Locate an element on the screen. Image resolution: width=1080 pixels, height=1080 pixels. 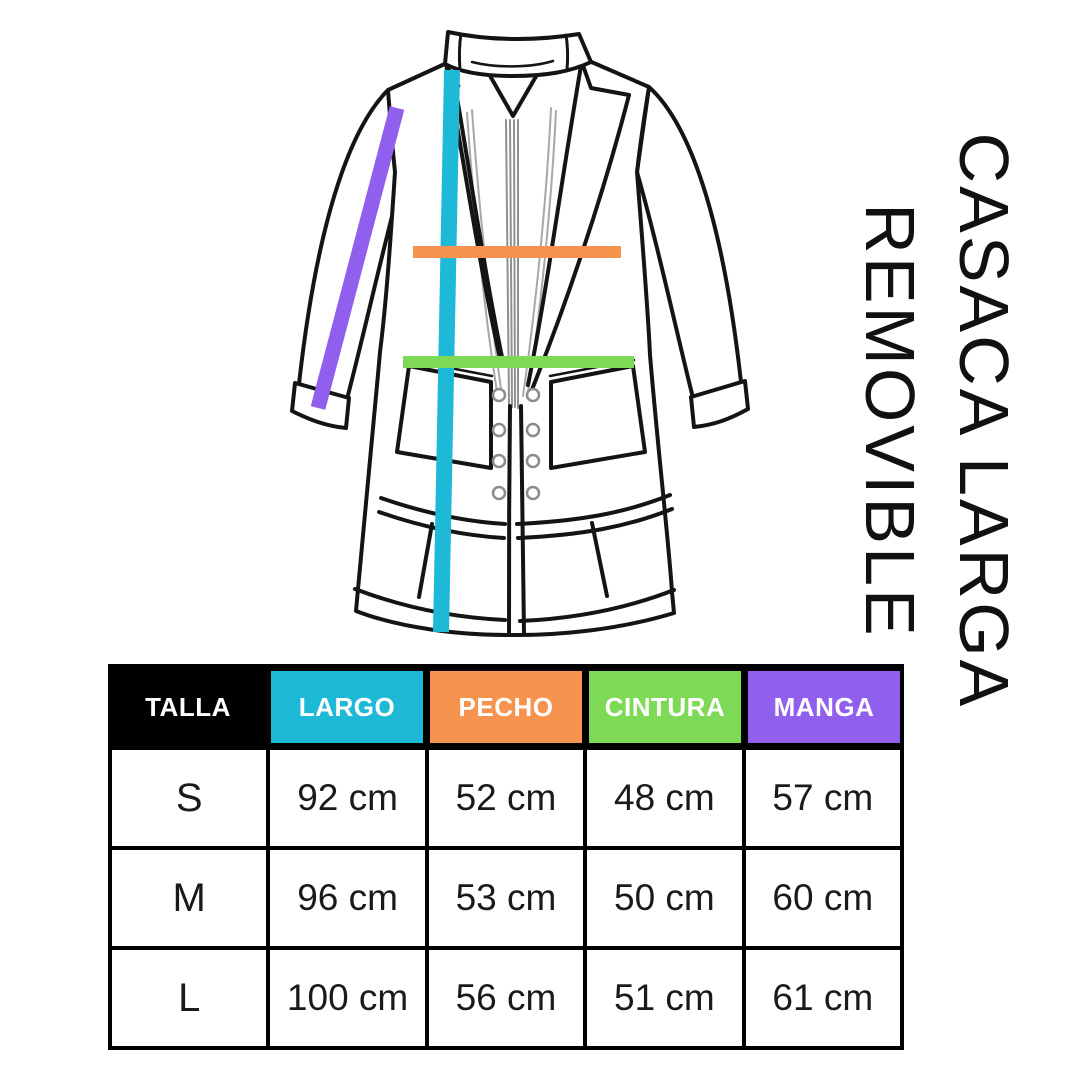
table-cell-size: S is located at coordinates (189, 798).